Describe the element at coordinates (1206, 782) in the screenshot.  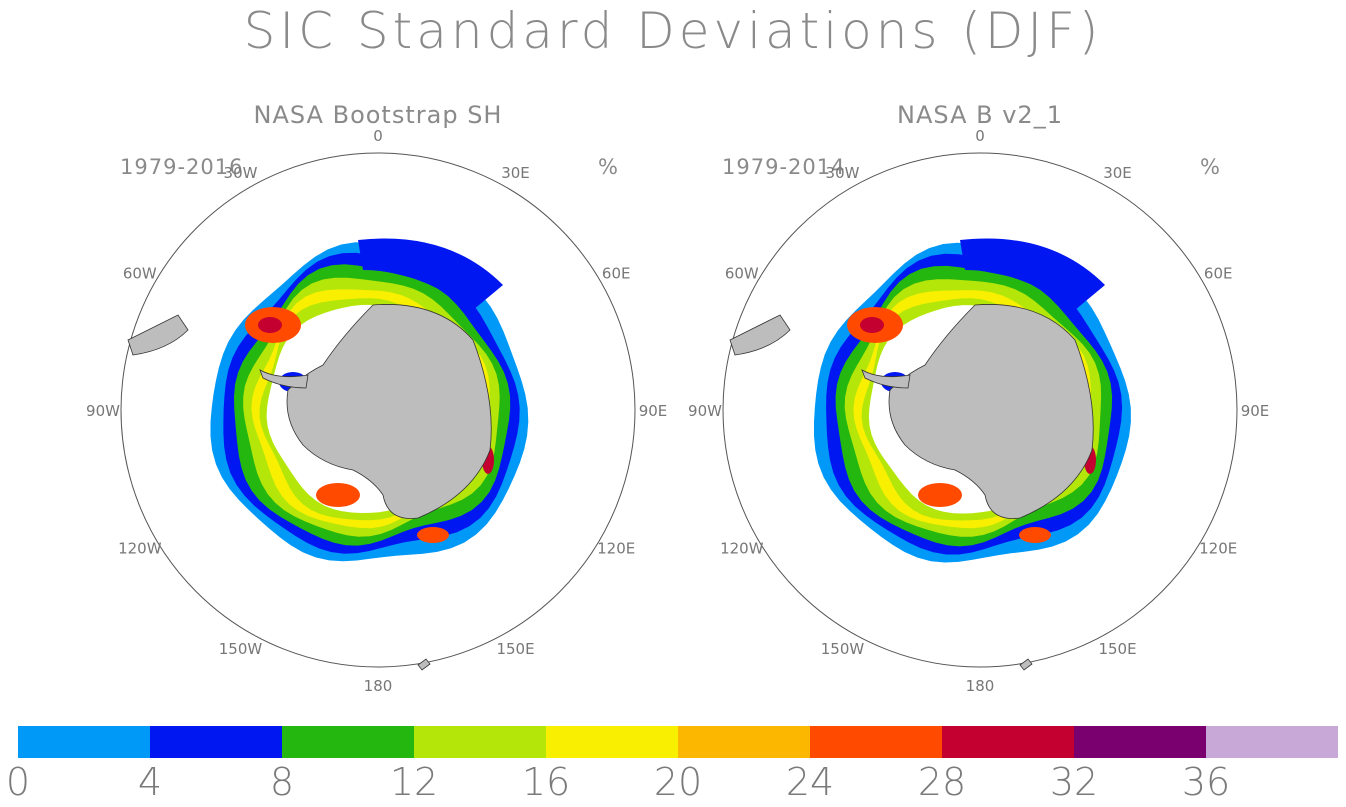
I see `colorbar-tick-label: 36` at that location.